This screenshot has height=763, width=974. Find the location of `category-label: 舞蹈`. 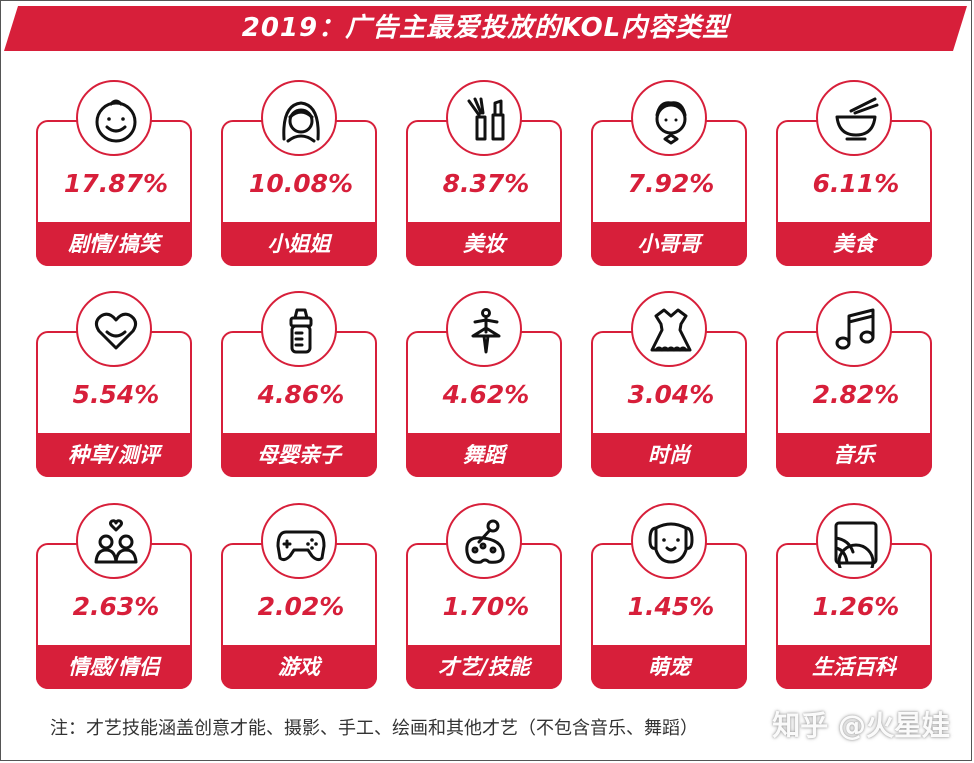

category-label: 舞蹈 is located at coordinates (484, 455).